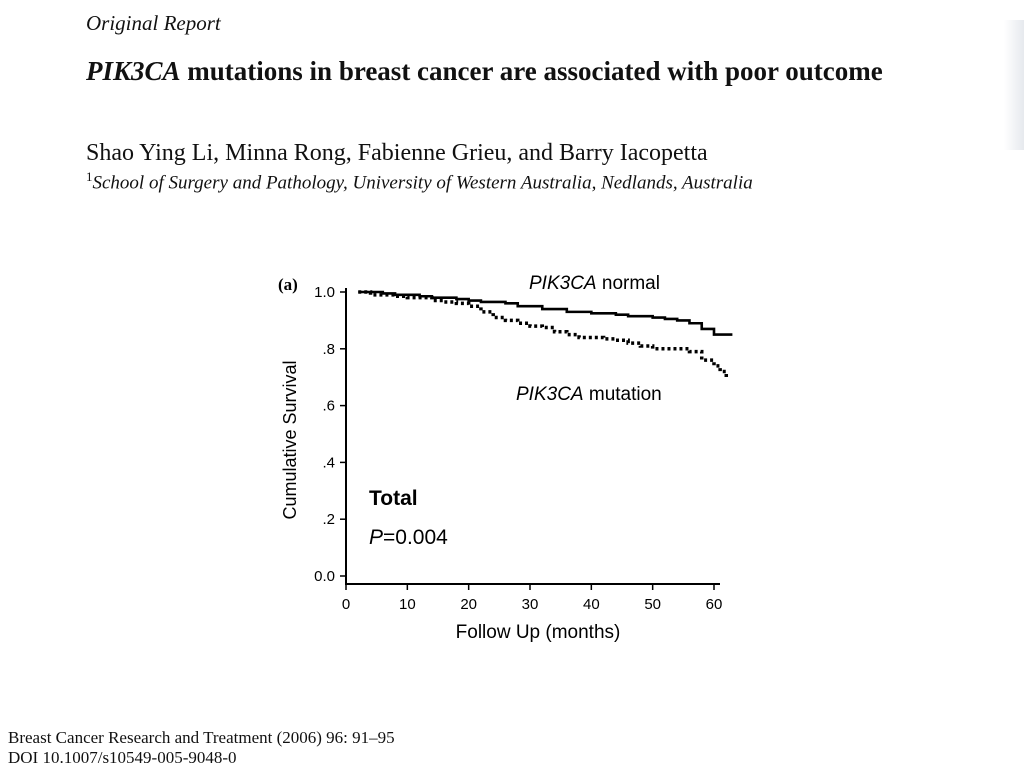 This screenshot has width=1024, height=768. What do you see at coordinates (415, 537) in the screenshot?
I see `p-value: =0.004` at bounding box center [415, 537].